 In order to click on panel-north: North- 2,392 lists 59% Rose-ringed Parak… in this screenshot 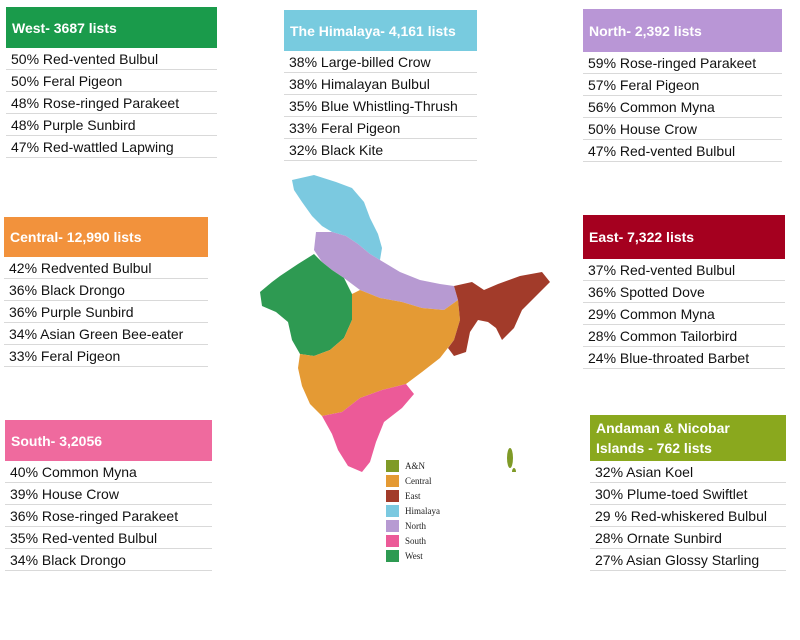, I will do `click(682, 85)`.